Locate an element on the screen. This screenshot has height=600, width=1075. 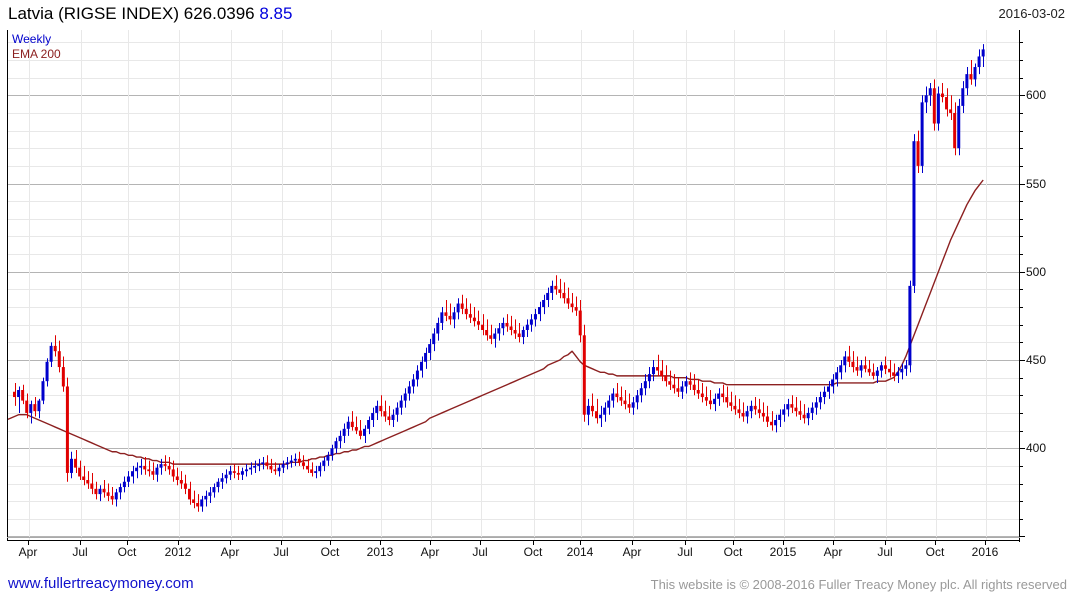
x-axis-label: 2013 is located at coordinates (380, 552).